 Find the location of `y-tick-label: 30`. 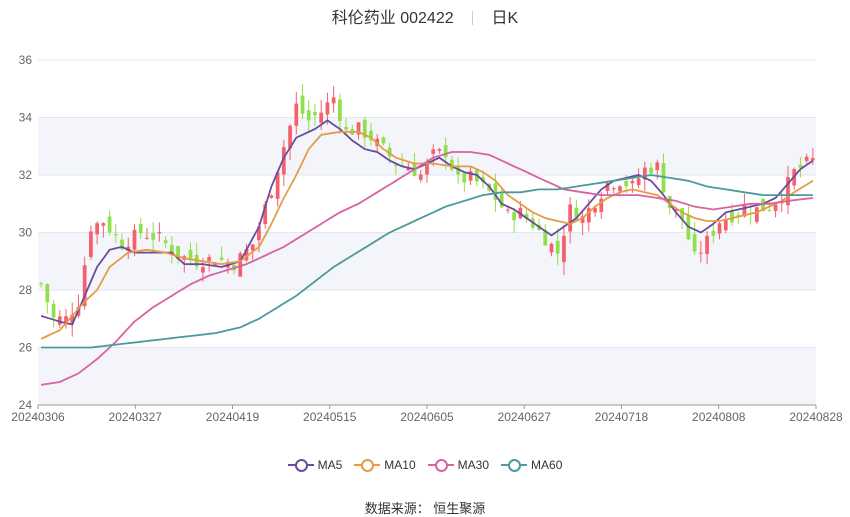

y-tick-label: 30 is located at coordinates (26, 233).